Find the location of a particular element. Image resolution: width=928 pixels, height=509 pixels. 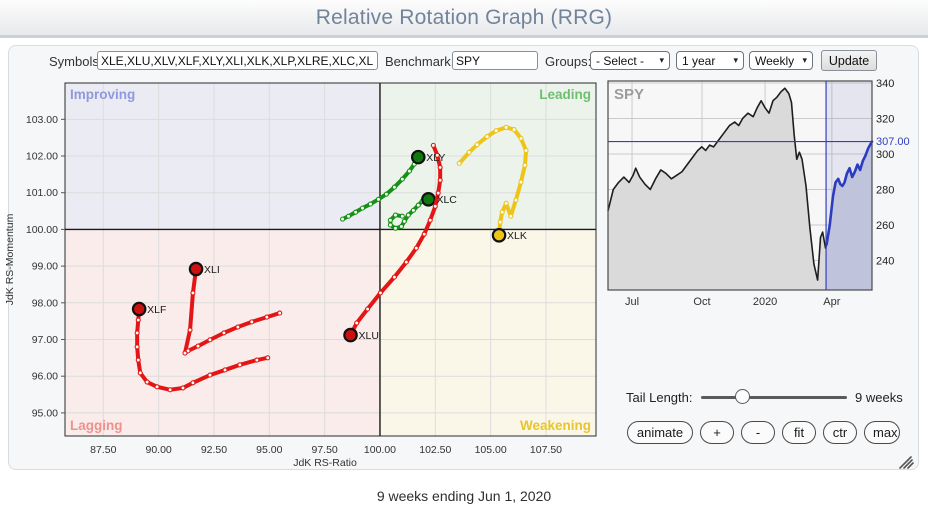

spy-y-tick-label: 240 is located at coordinates (885, 262).